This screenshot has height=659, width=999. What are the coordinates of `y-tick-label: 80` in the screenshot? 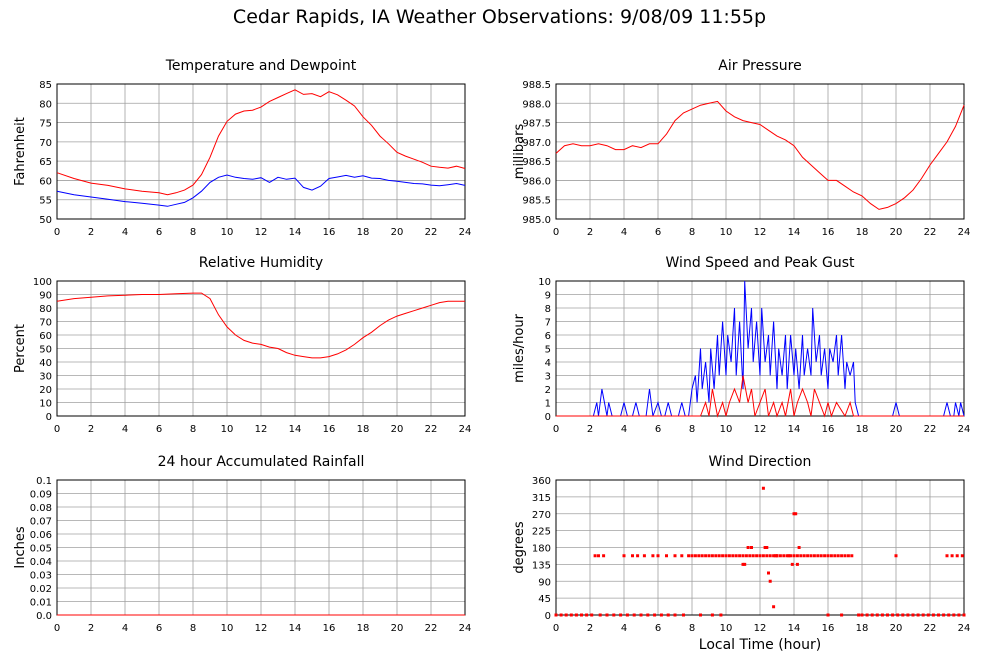 It's located at (45, 309).